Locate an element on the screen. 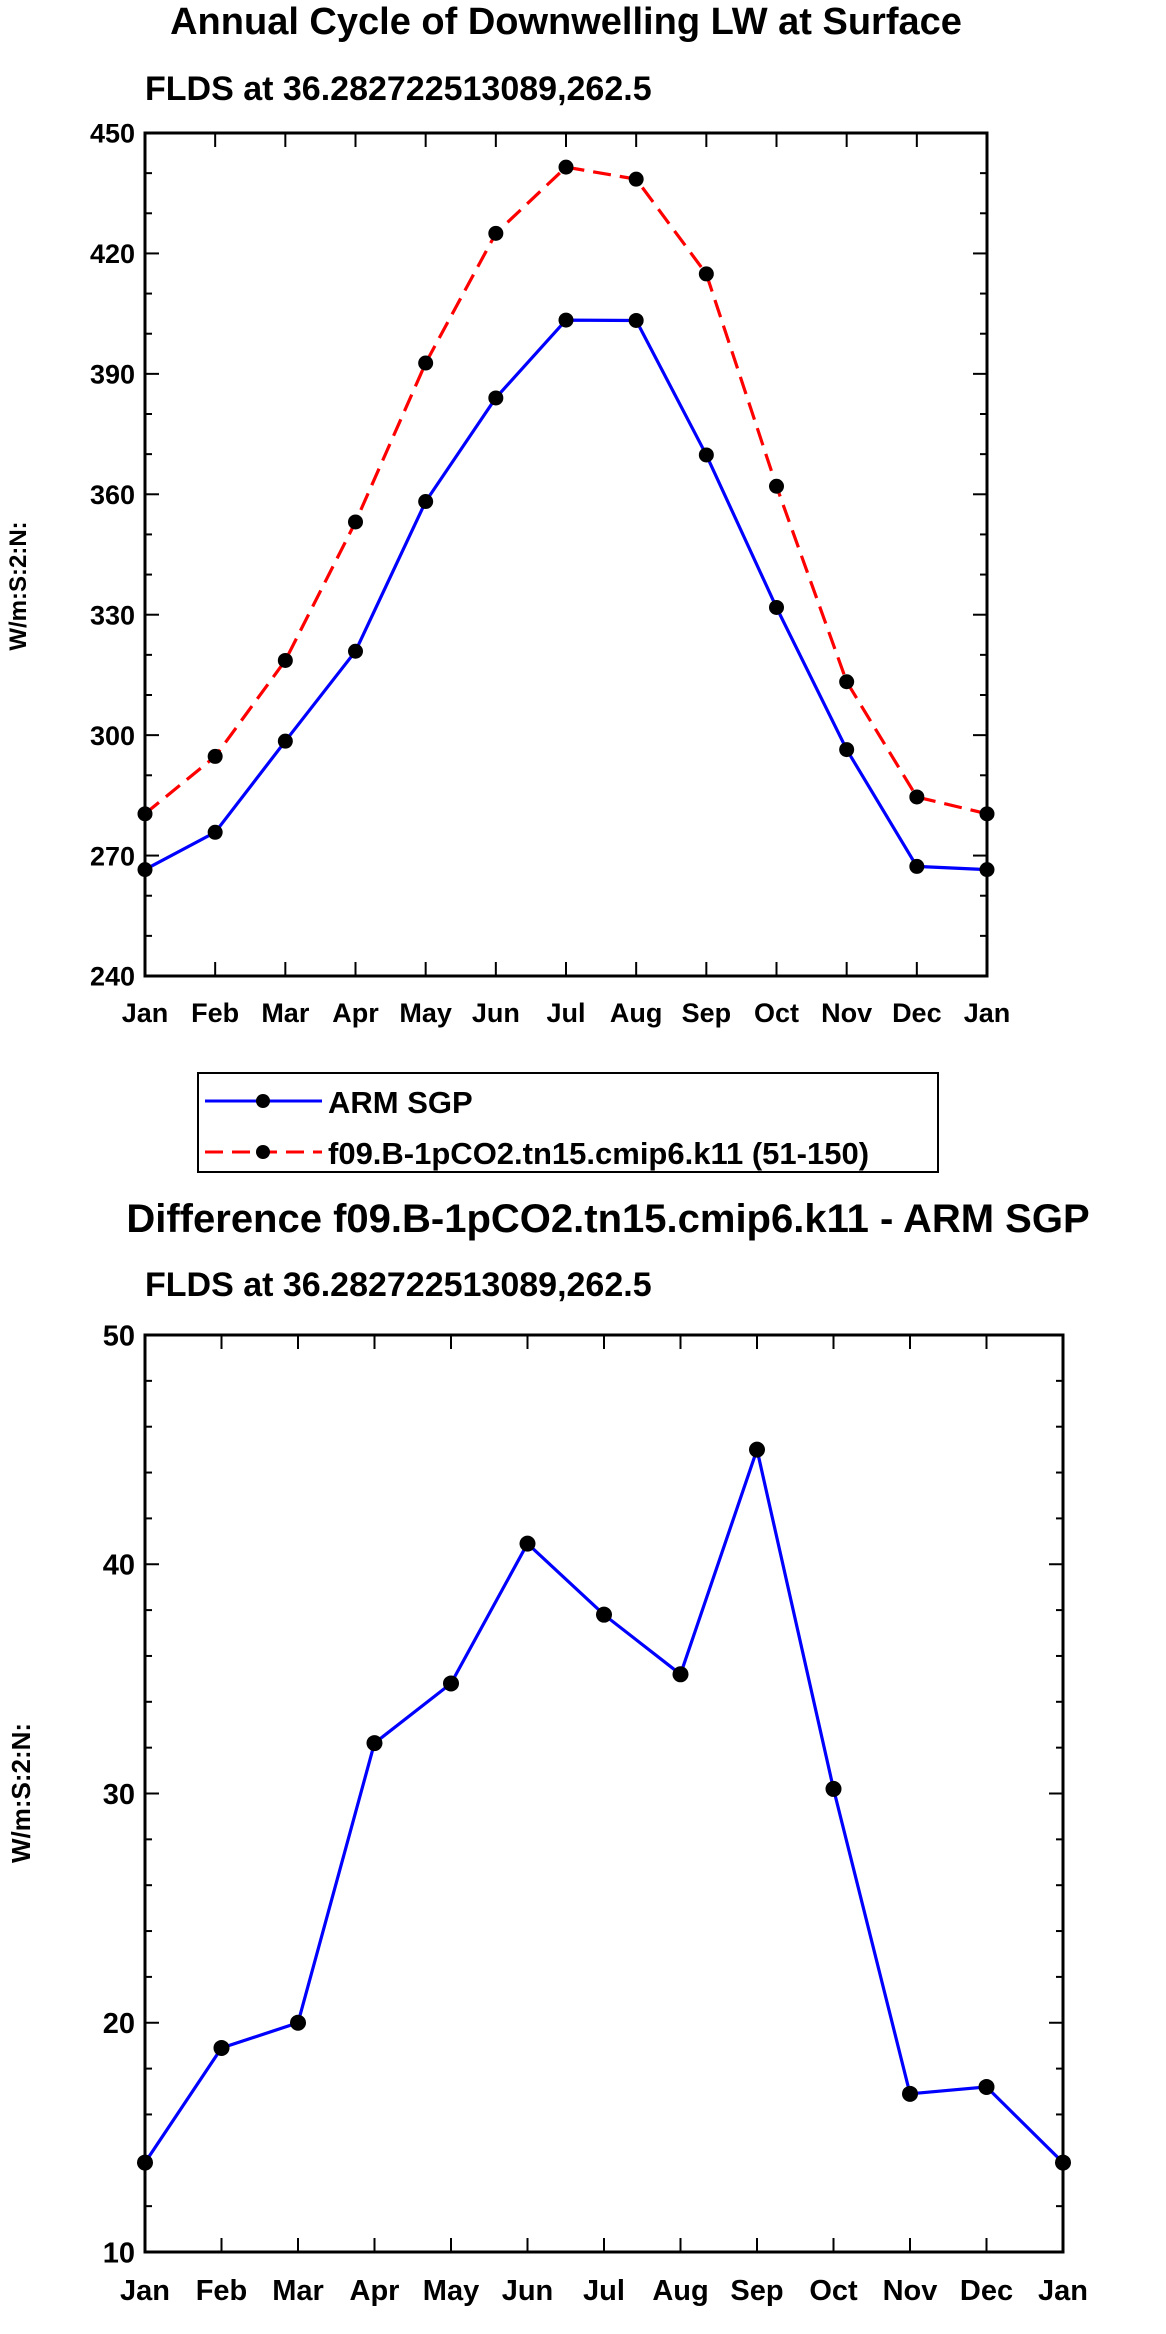 The width and height of the screenshot is (1166, 2334). y-tick-labels: 240 270 300 330 360 390 420 450 is located at coordinates (112, 555).